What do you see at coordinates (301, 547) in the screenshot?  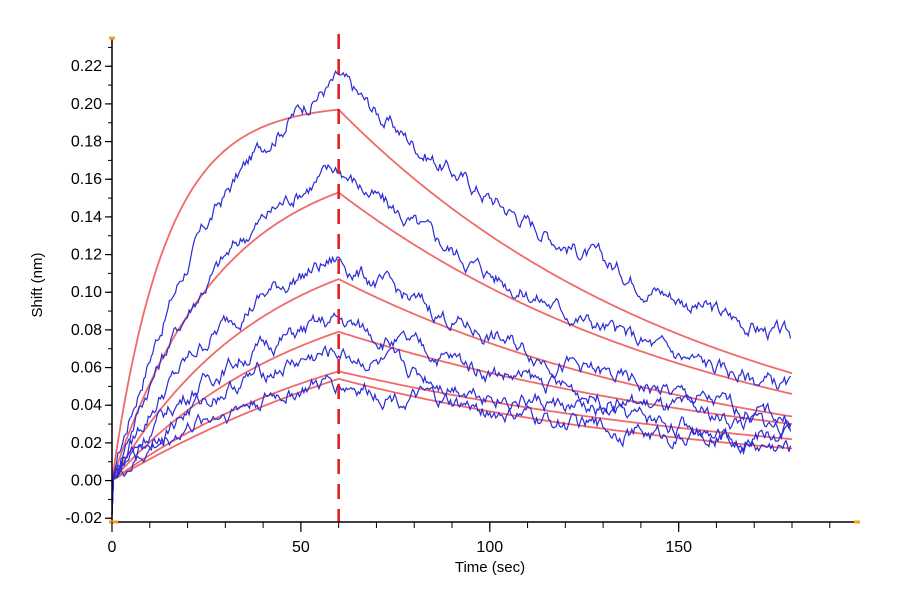 I see `x-tick-label: 50` at bounding box center [301, 547].